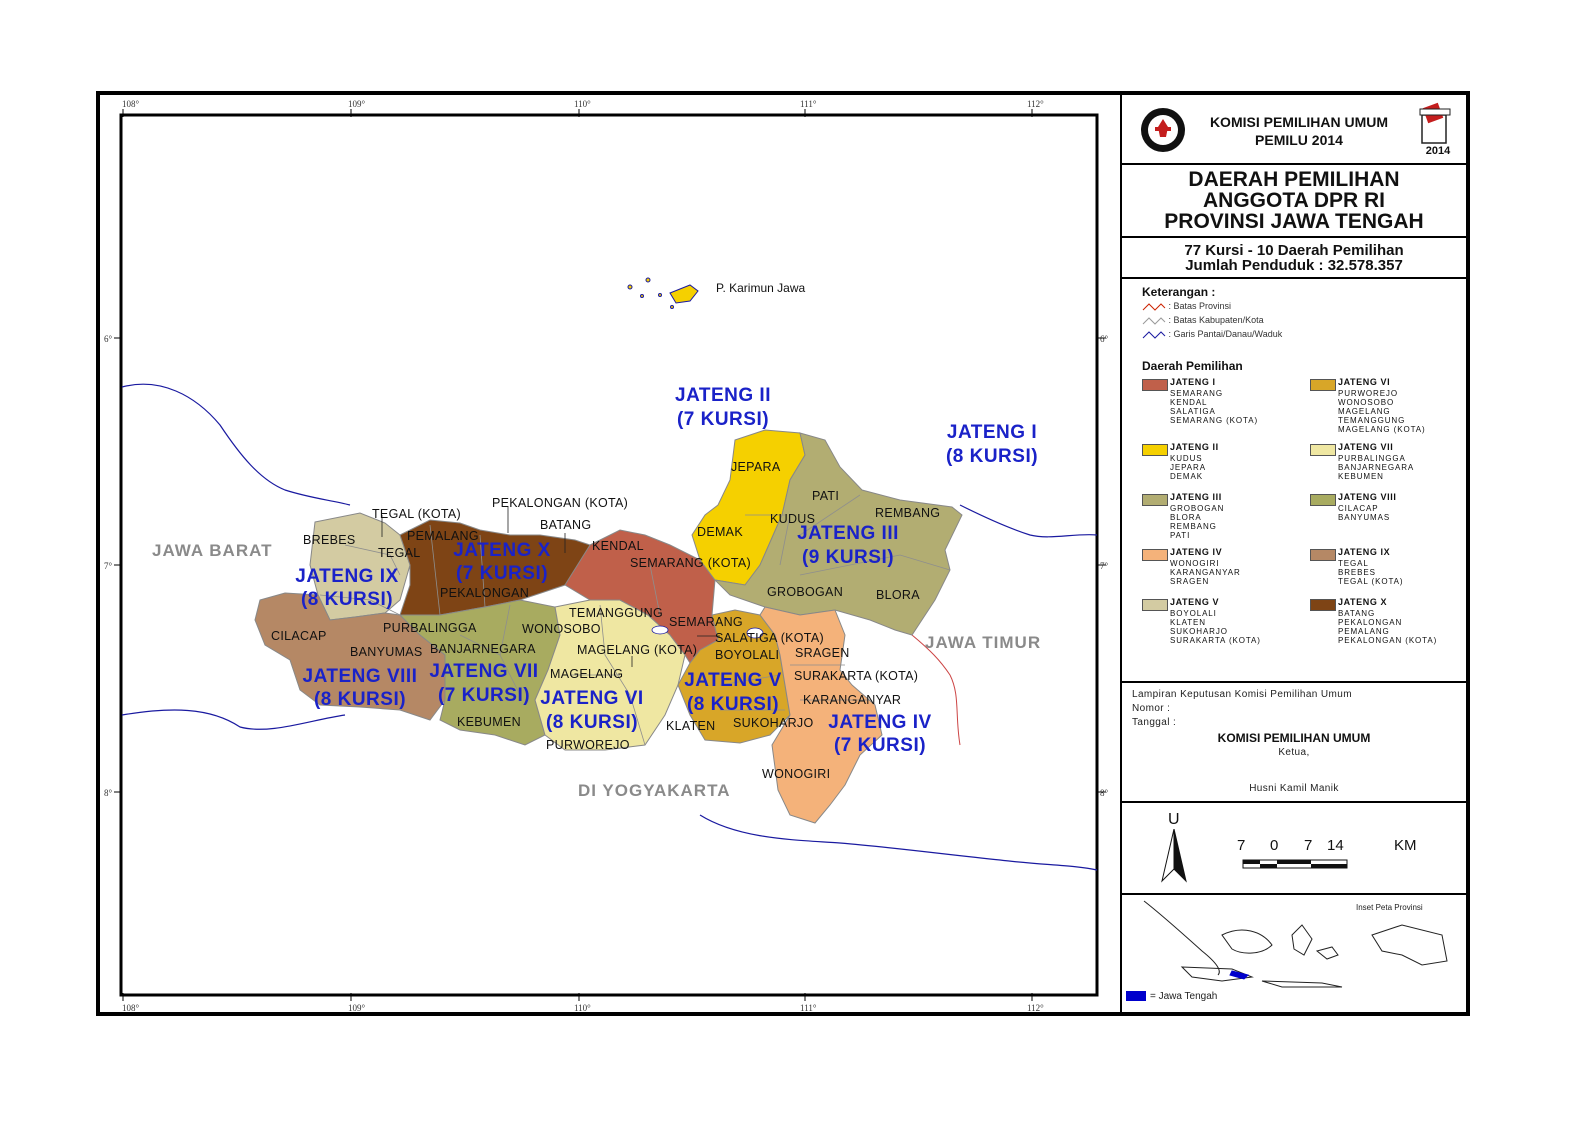  What do you see at coordinates (1104, 339) in the screenshot?
I see `lat-tick-right: 6°` at bounding box center [1104, 339].